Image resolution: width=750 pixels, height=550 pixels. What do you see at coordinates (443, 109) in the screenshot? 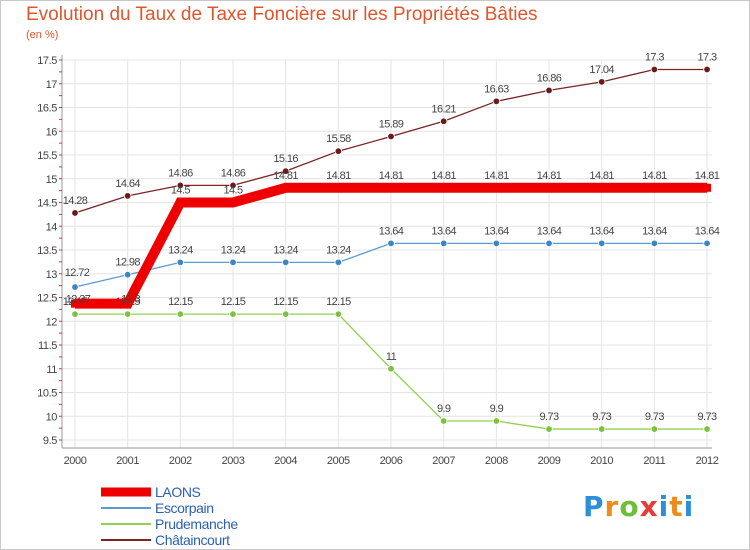
I see `data-label-ch-taincourt: 16.21` at bounding box center [443, 109].